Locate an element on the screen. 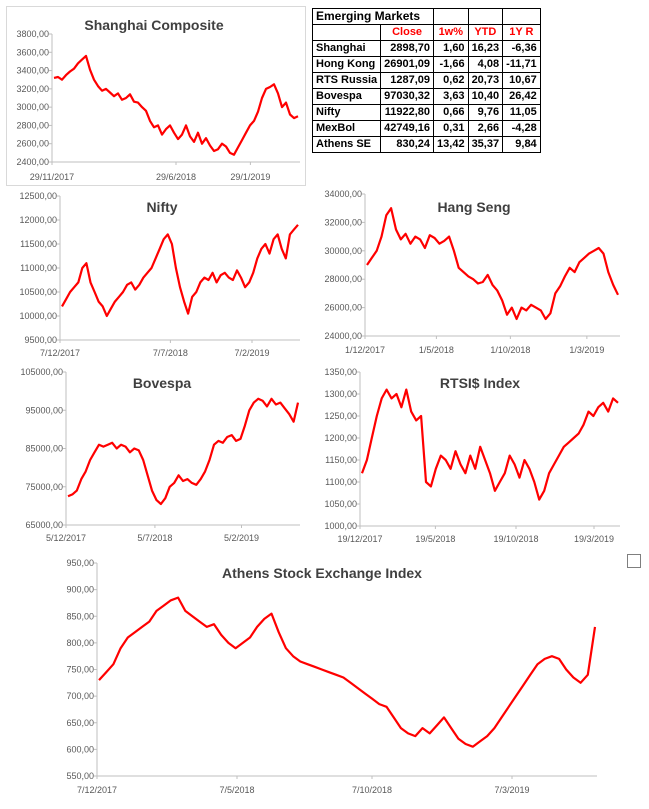 The width and height of the screenshot is (649, 809). header-cell: YTD is located at coordinates (485, 32).